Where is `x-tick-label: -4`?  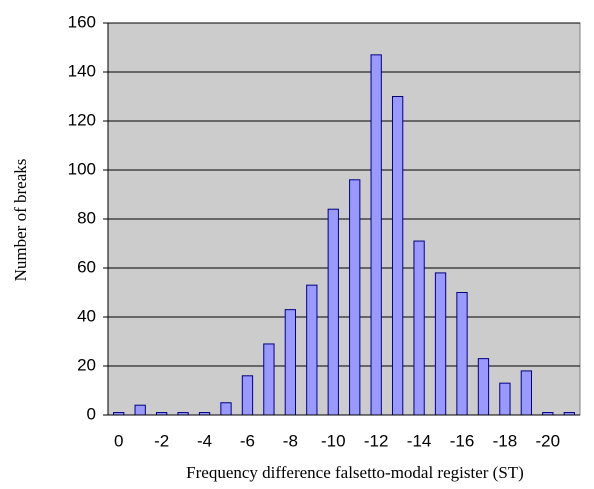
x-tick-label: -4 is located at coordinates (204, 440).